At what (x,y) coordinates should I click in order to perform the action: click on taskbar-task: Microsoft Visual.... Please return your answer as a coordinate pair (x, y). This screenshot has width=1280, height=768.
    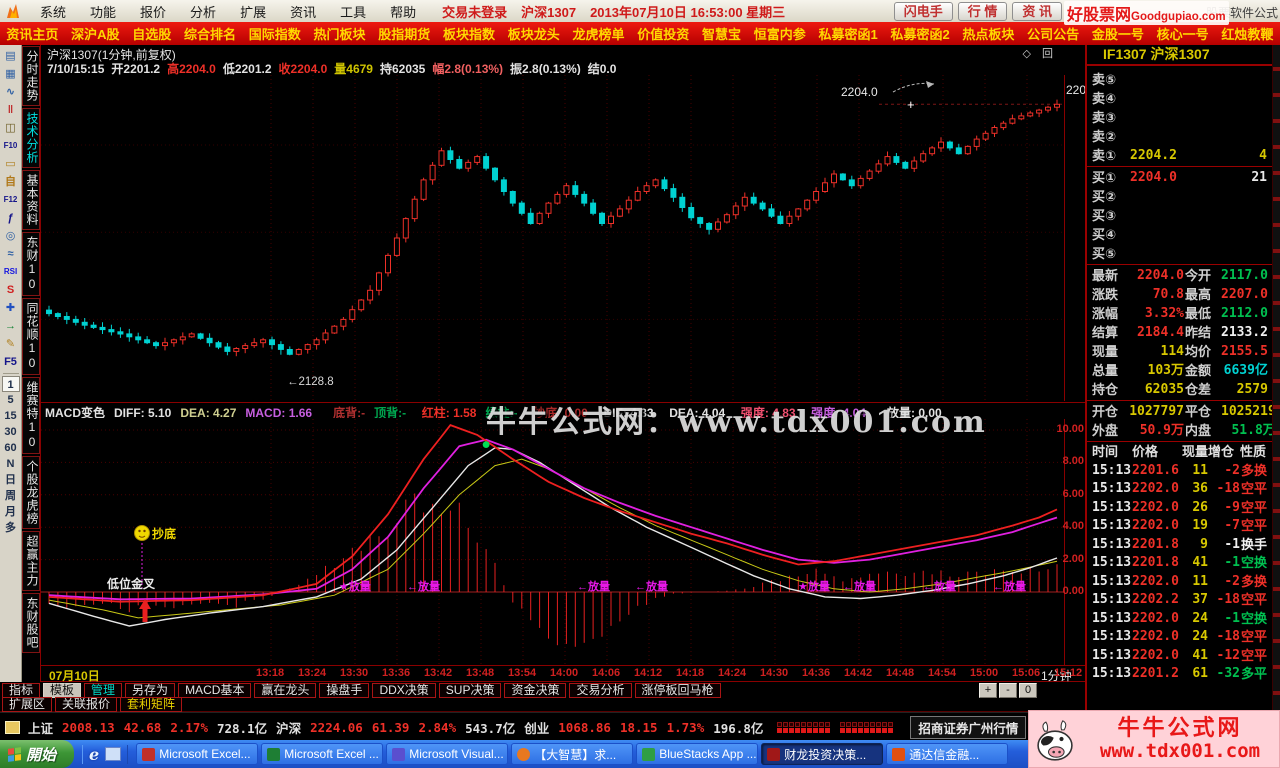
    Looking at the image, I should click on (447, 754).